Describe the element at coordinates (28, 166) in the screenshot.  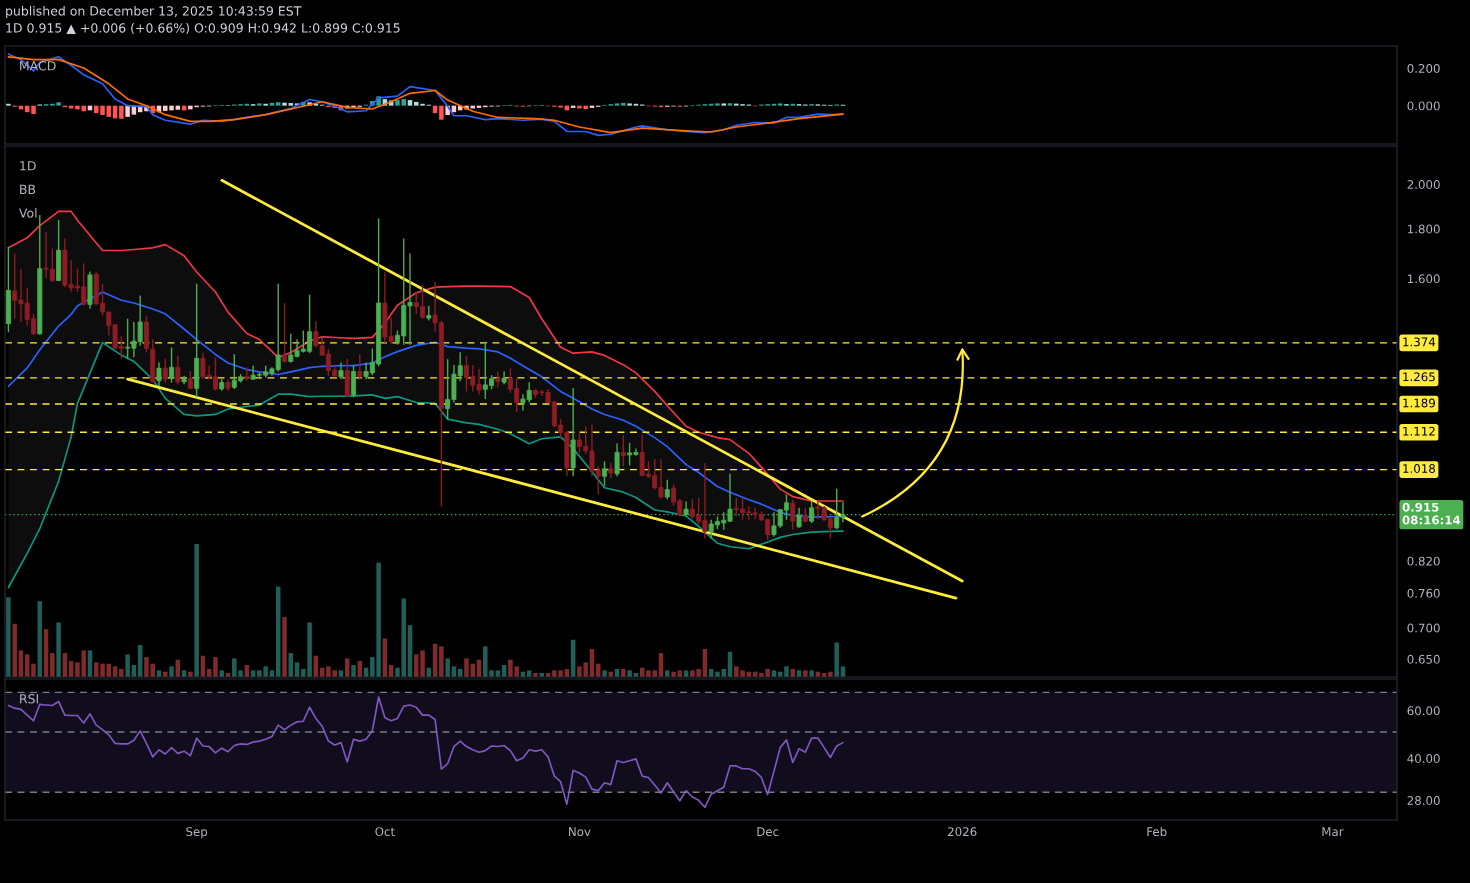
I see `annotation: 1D` at that location.